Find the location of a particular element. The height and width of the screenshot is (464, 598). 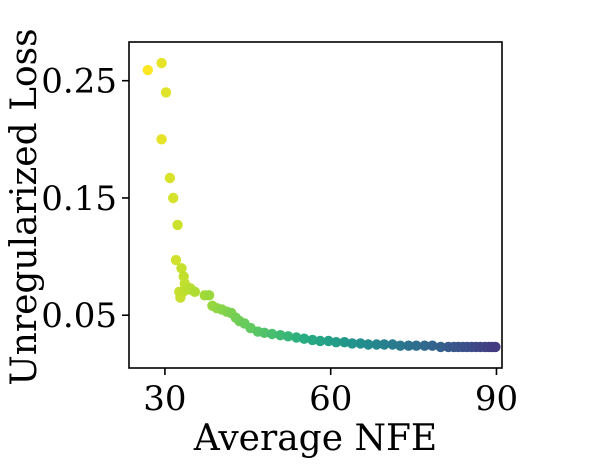

y-tick-label: 0.05 is located at coordinates (79, 316).